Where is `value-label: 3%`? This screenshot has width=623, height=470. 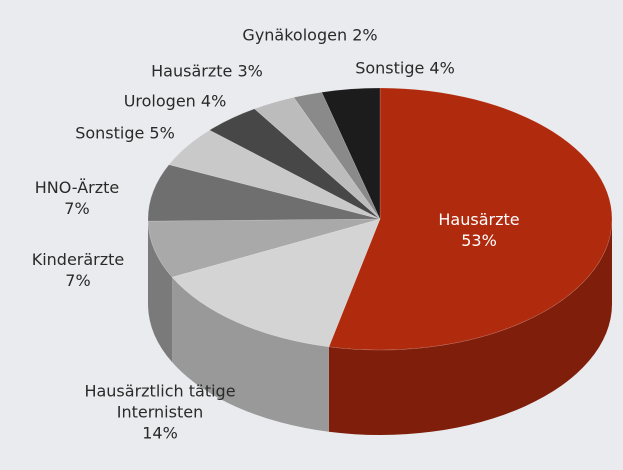 value-label: 3% is located at coordinates (250, 71).